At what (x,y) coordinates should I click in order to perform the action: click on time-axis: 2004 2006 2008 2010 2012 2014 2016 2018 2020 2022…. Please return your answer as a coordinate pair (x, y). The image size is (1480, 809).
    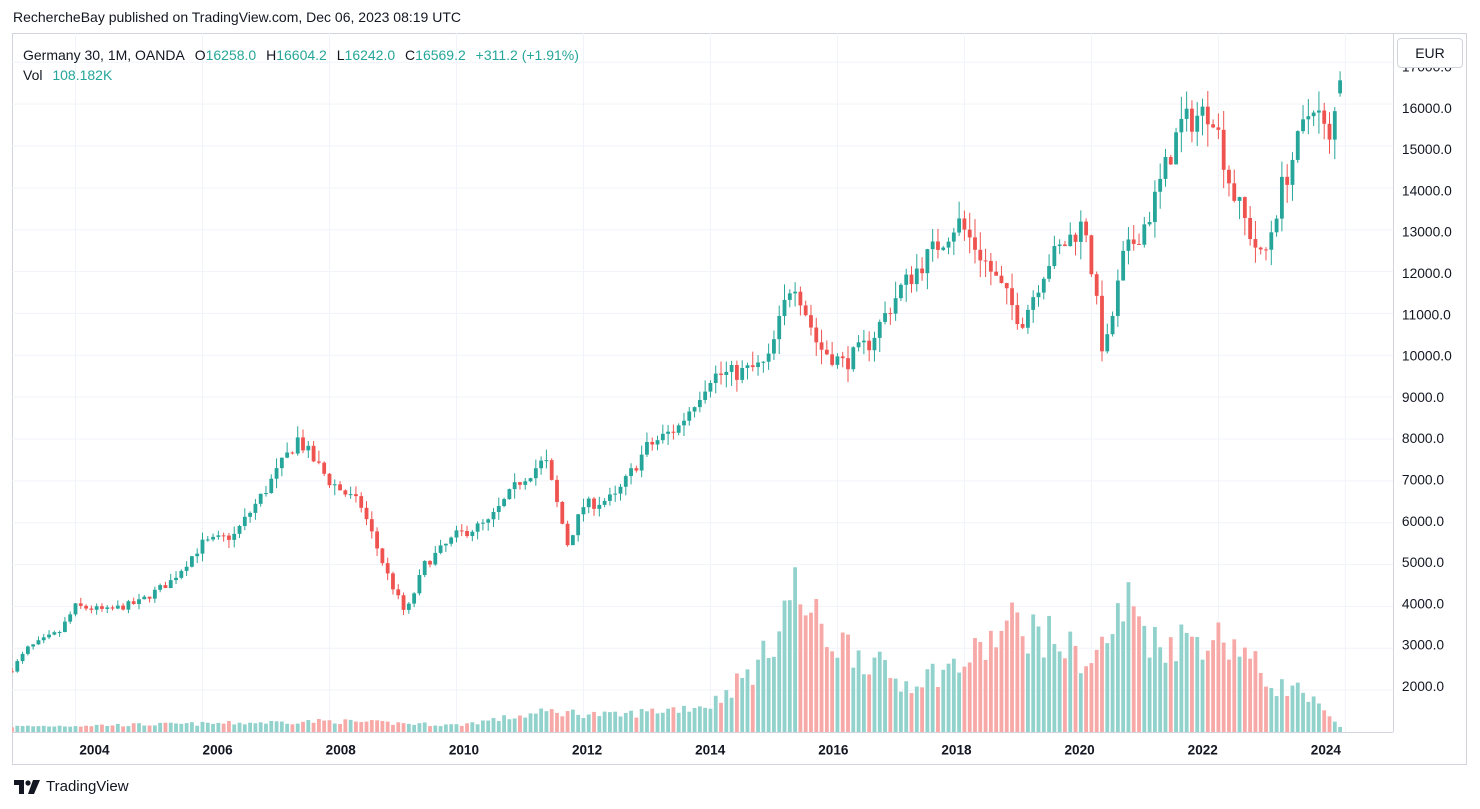
    Looking at the image, I should click on (702, 748).